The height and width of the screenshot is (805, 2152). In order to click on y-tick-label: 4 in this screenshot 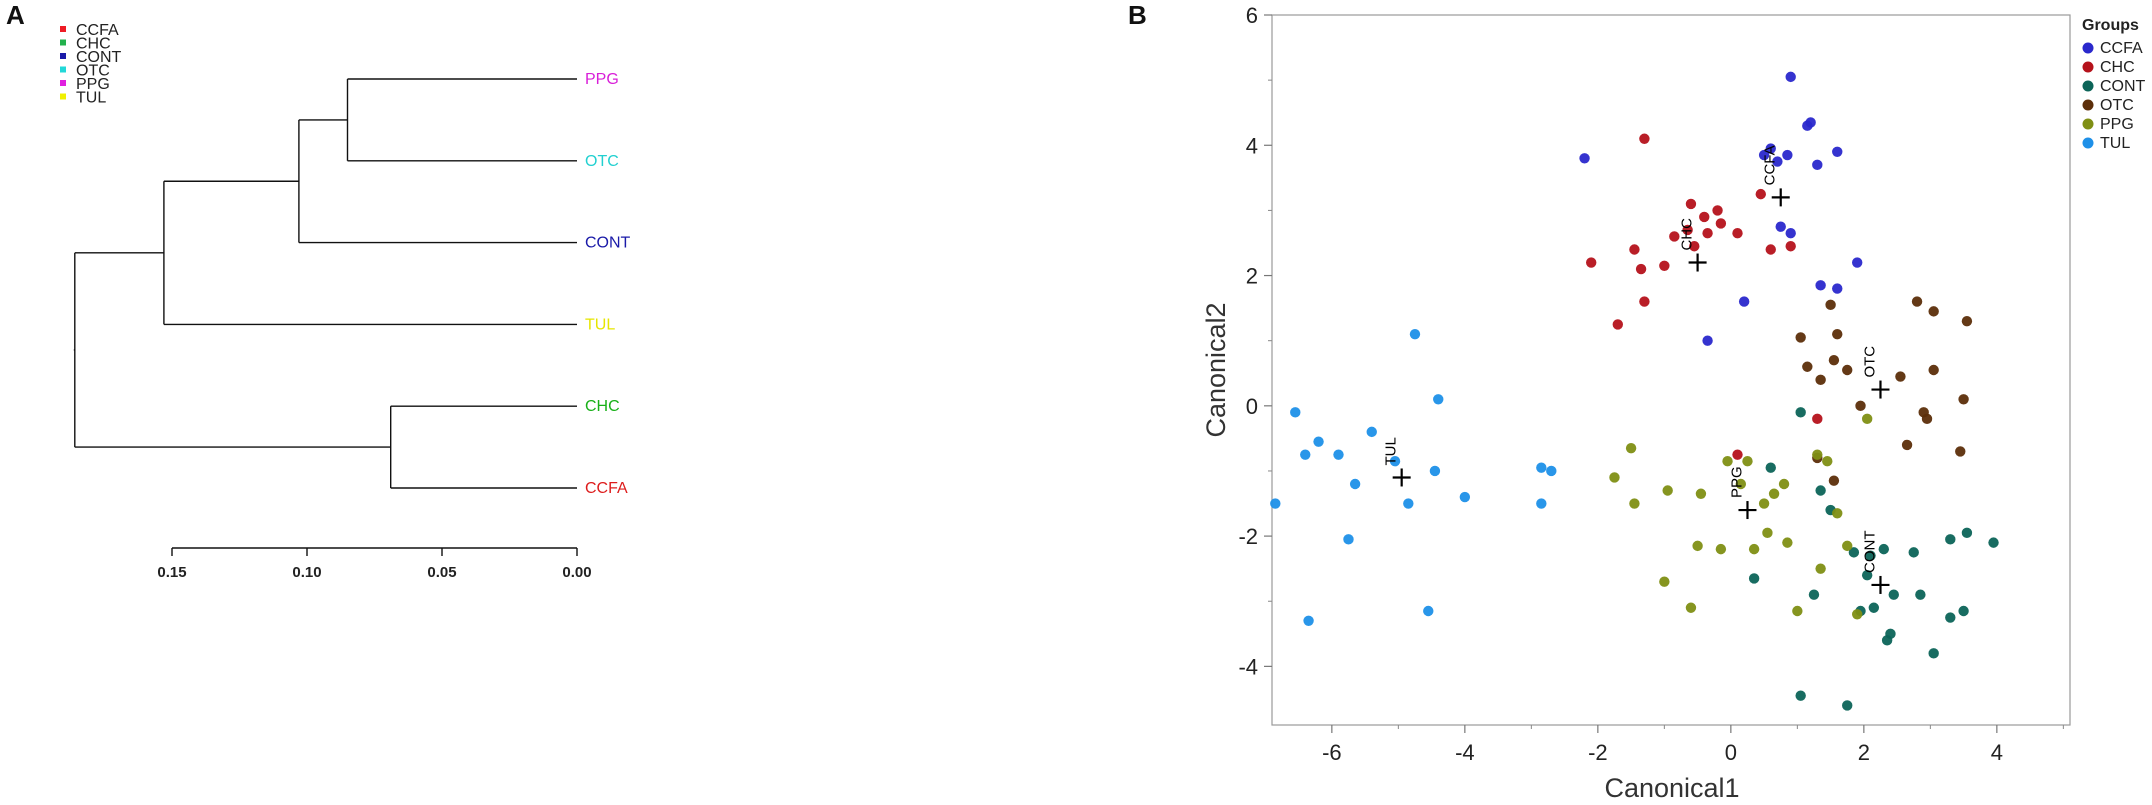, I will do `click(1252, 145)`.